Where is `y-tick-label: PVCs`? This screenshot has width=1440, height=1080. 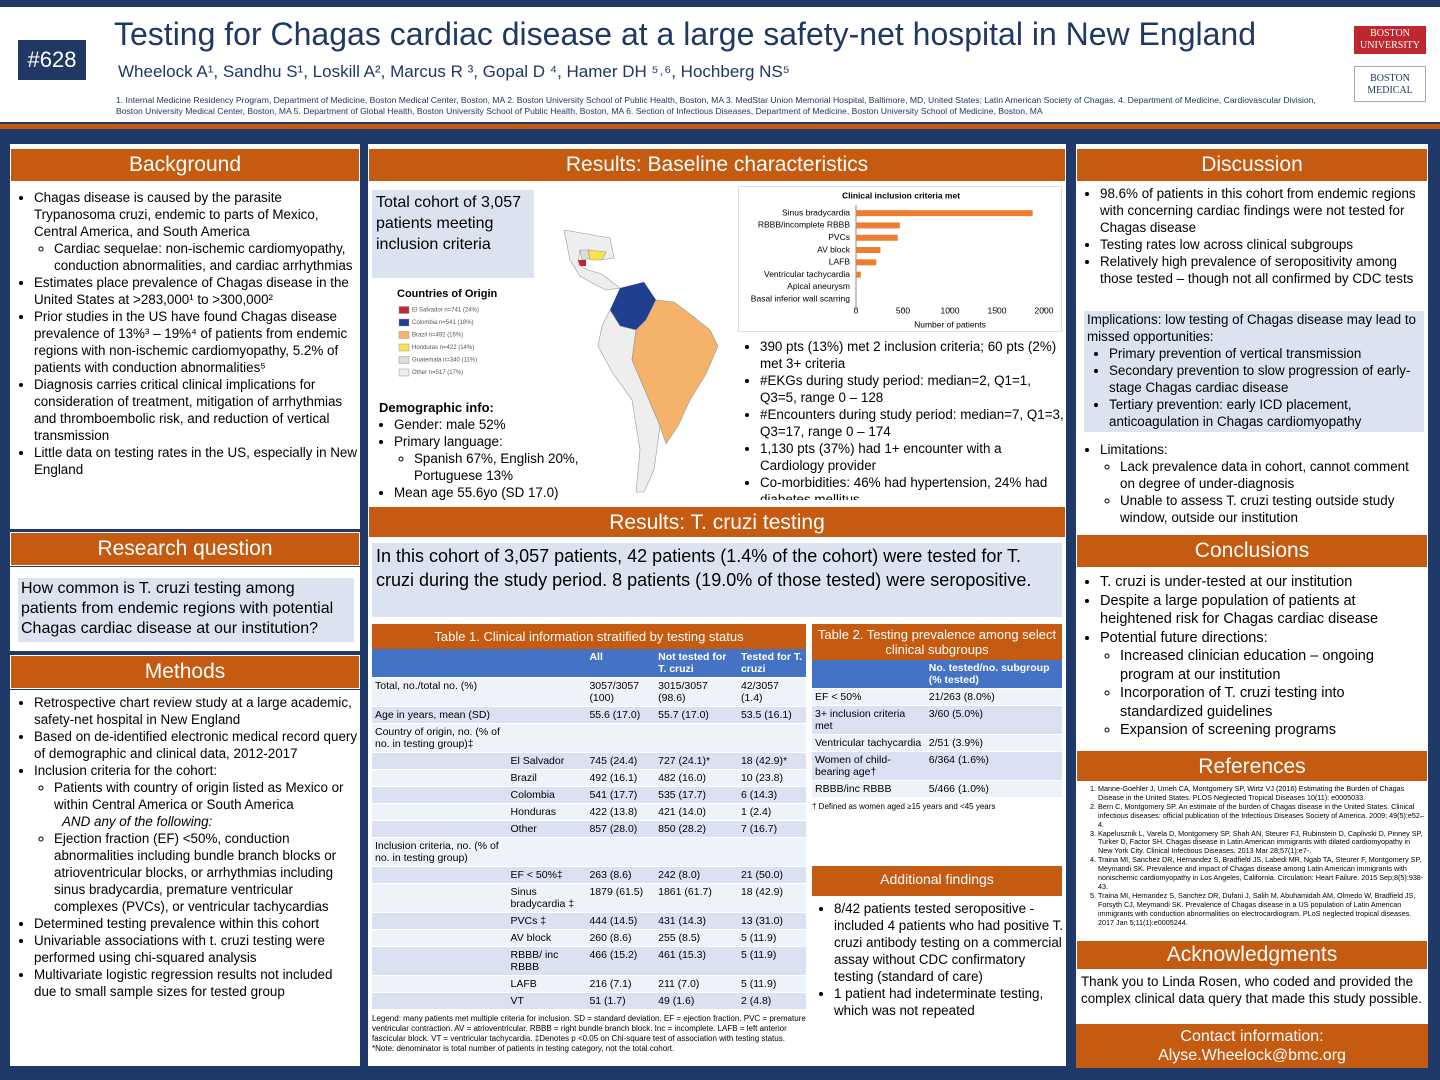 y-tick-label: PVCs is located at coordinates (839, 237).